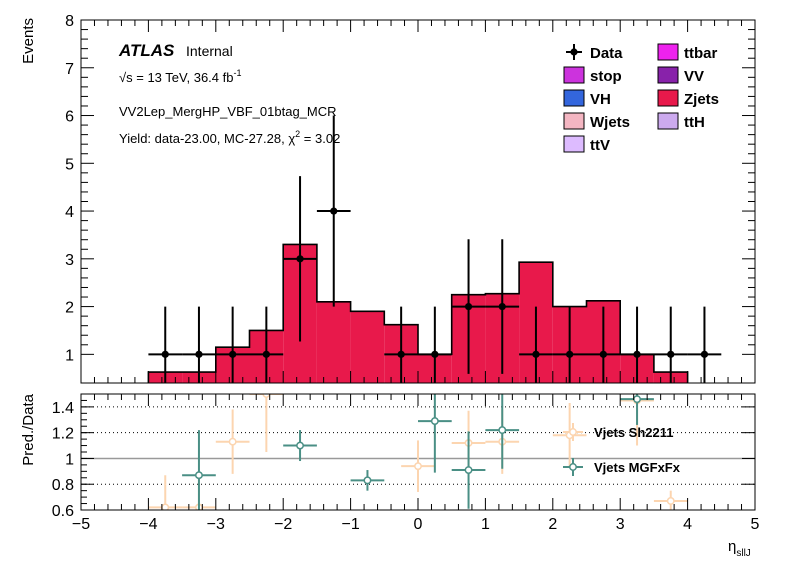  Describe the element at coordinates (69, 459) in the screenshot. I see `ratio-y-tick-label: 1` at that location.